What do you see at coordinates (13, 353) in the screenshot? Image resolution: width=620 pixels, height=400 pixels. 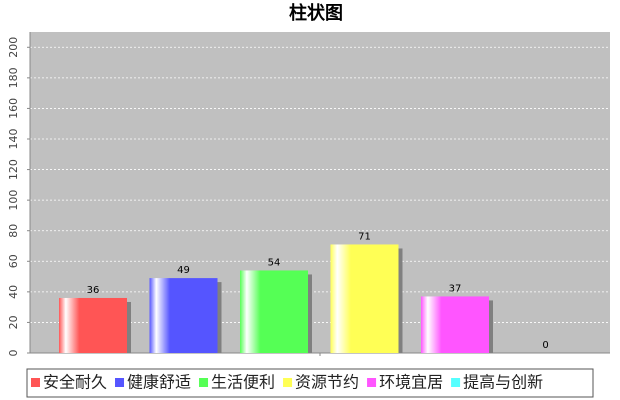 I see `y-tick-label: 0` at bounding box center [13, 353].